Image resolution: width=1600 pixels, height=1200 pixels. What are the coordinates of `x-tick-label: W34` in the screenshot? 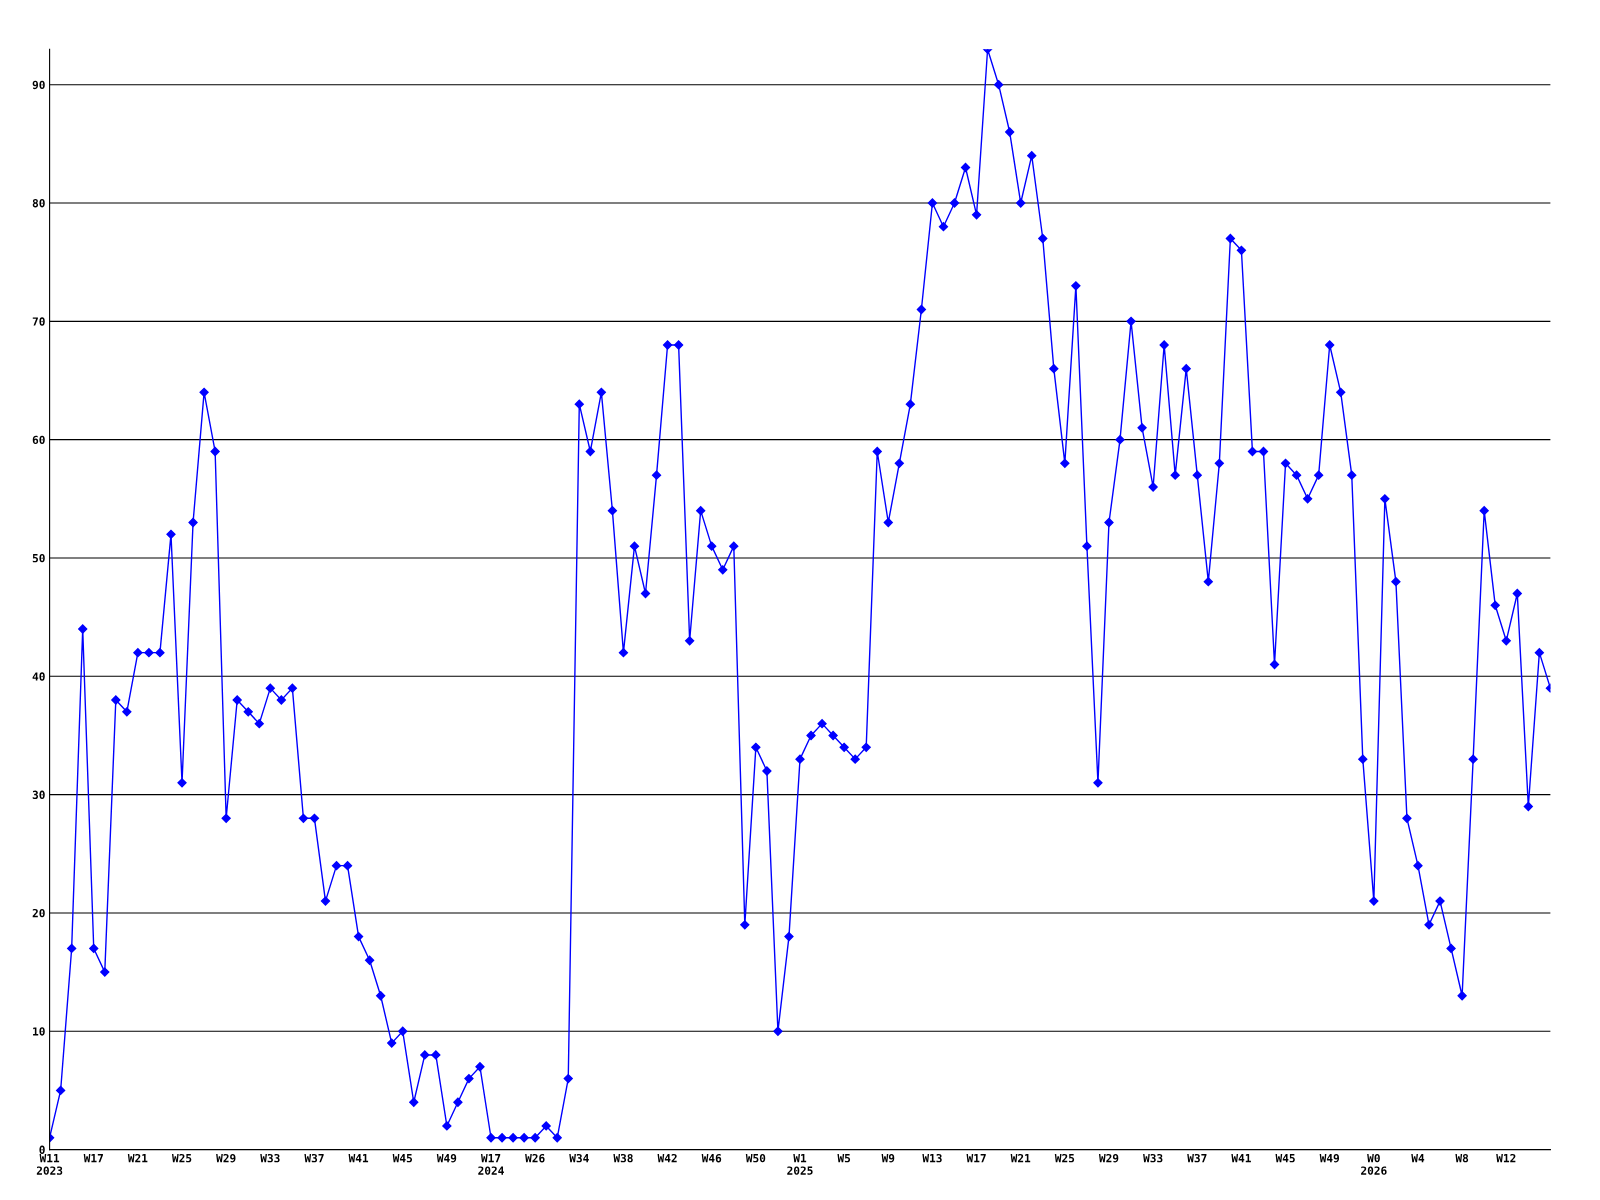 It's located at (579, 1158).